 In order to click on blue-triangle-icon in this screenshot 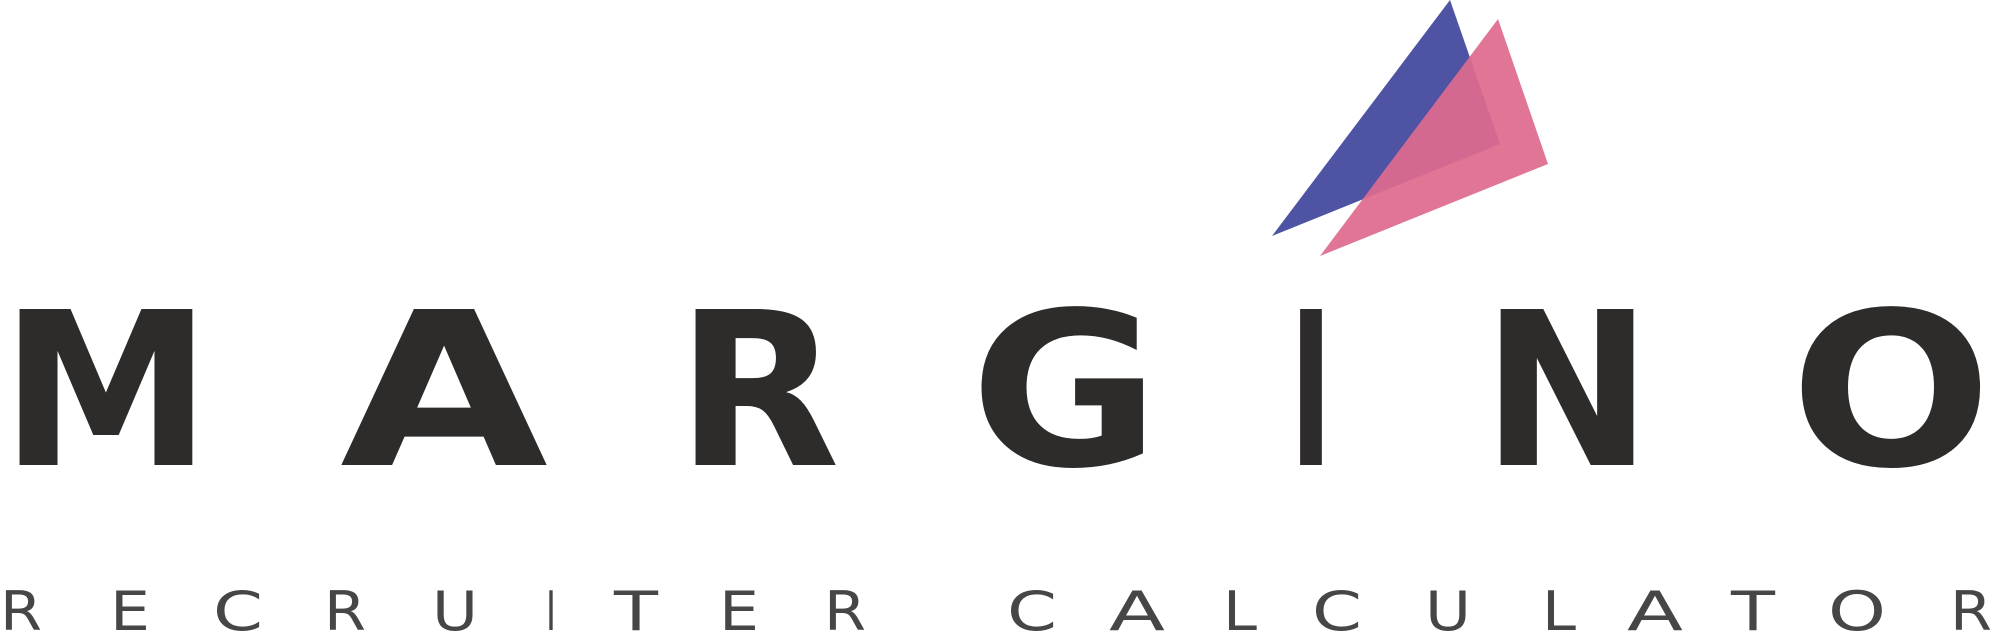, I will do `click(1386, 118)`.